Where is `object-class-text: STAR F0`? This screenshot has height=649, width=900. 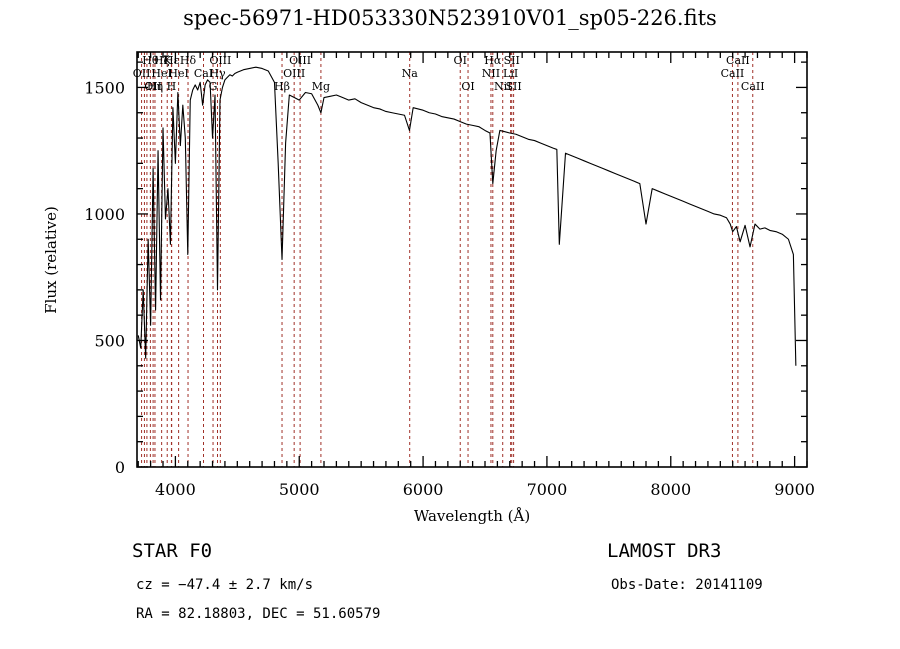 object-class-text: STAR F0 is located at coordinates (172, 551).